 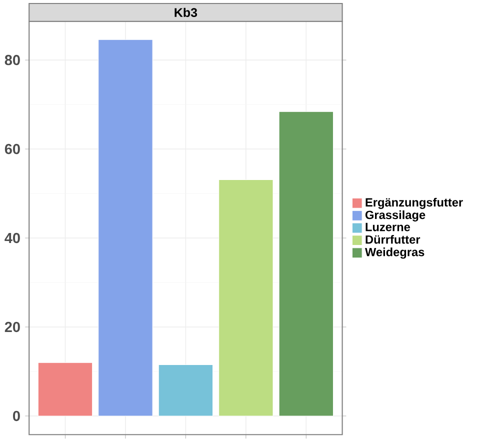 I want to click on legend-label: Ergänzungsfutter, so click(x=414, y=204).